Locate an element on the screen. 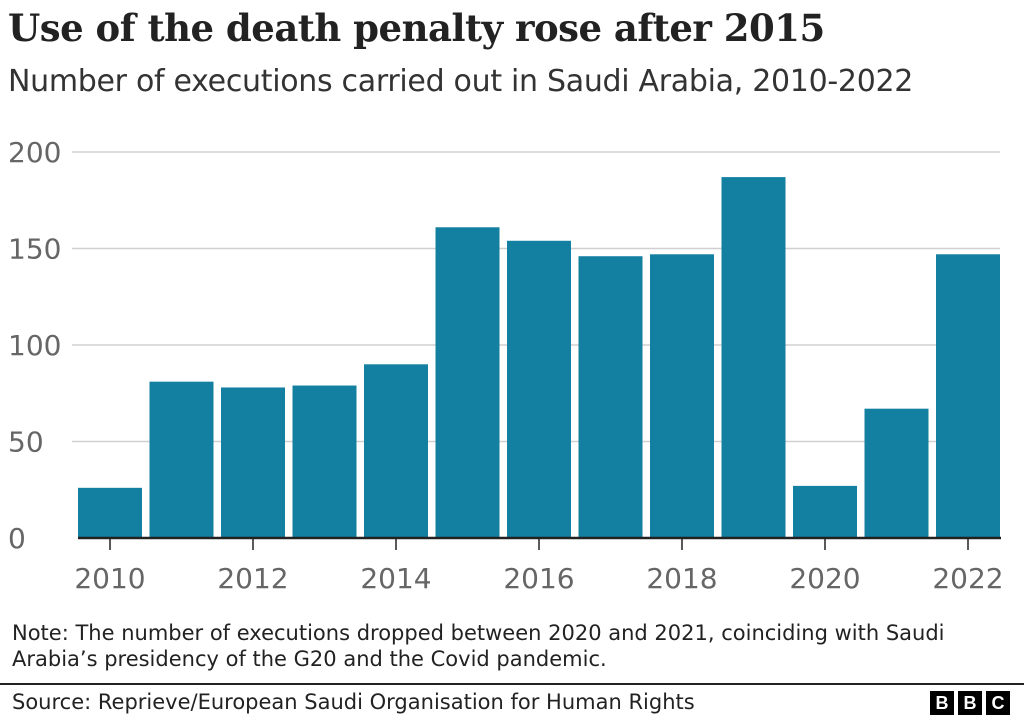 Image resolution: width=1024 pixels, height=720 pixels. x-tick-label: 2022 is located at coordinates (967, 578).